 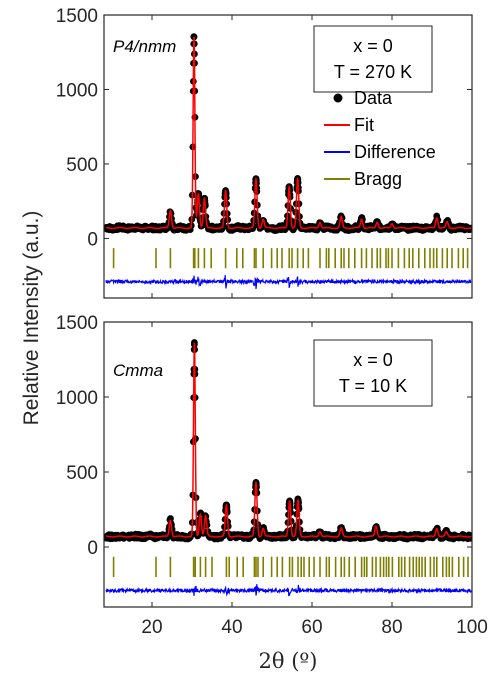 I want to click on legend-label: Data, so click(x=373, y=98).